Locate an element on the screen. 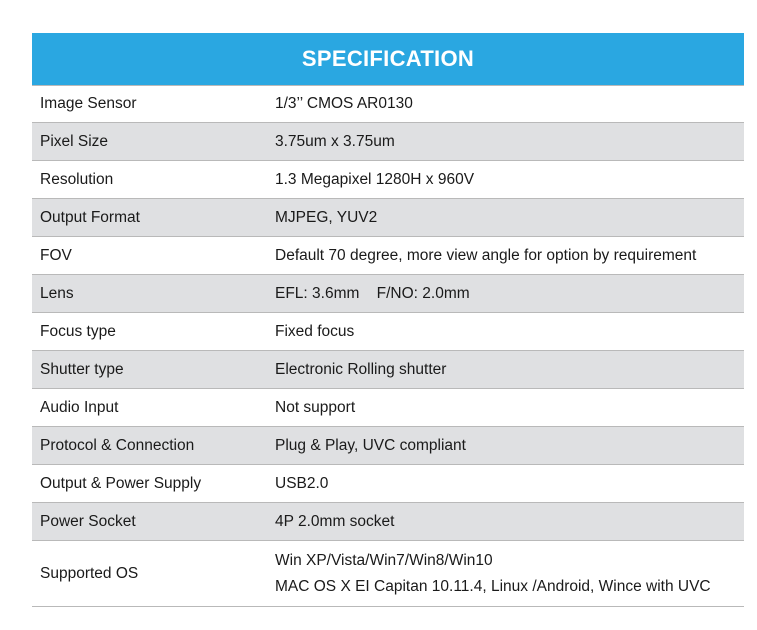 The height and width of the screenshot is (630, 757). spec-label: Audio Input is located at coordinates (79, 407).